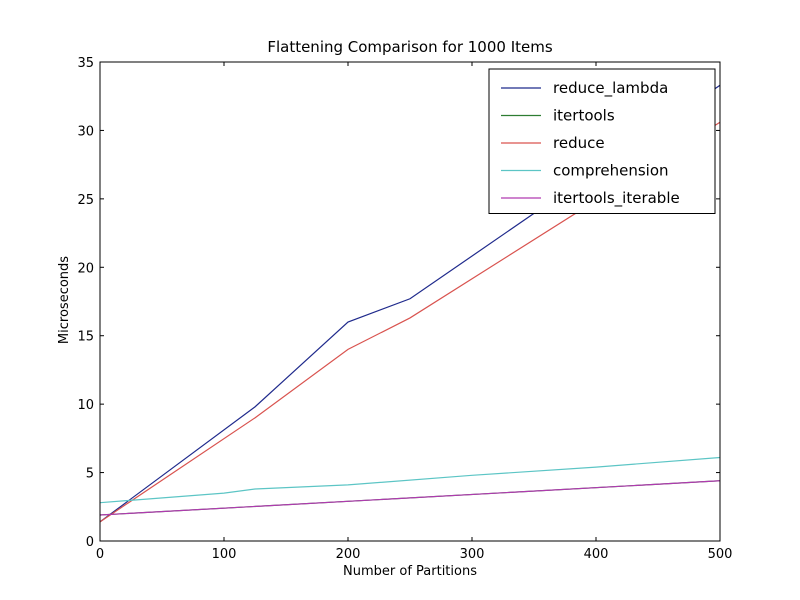 The image size is (800, 600). I want to click on y-tick-label: 0, so click(90, 542).